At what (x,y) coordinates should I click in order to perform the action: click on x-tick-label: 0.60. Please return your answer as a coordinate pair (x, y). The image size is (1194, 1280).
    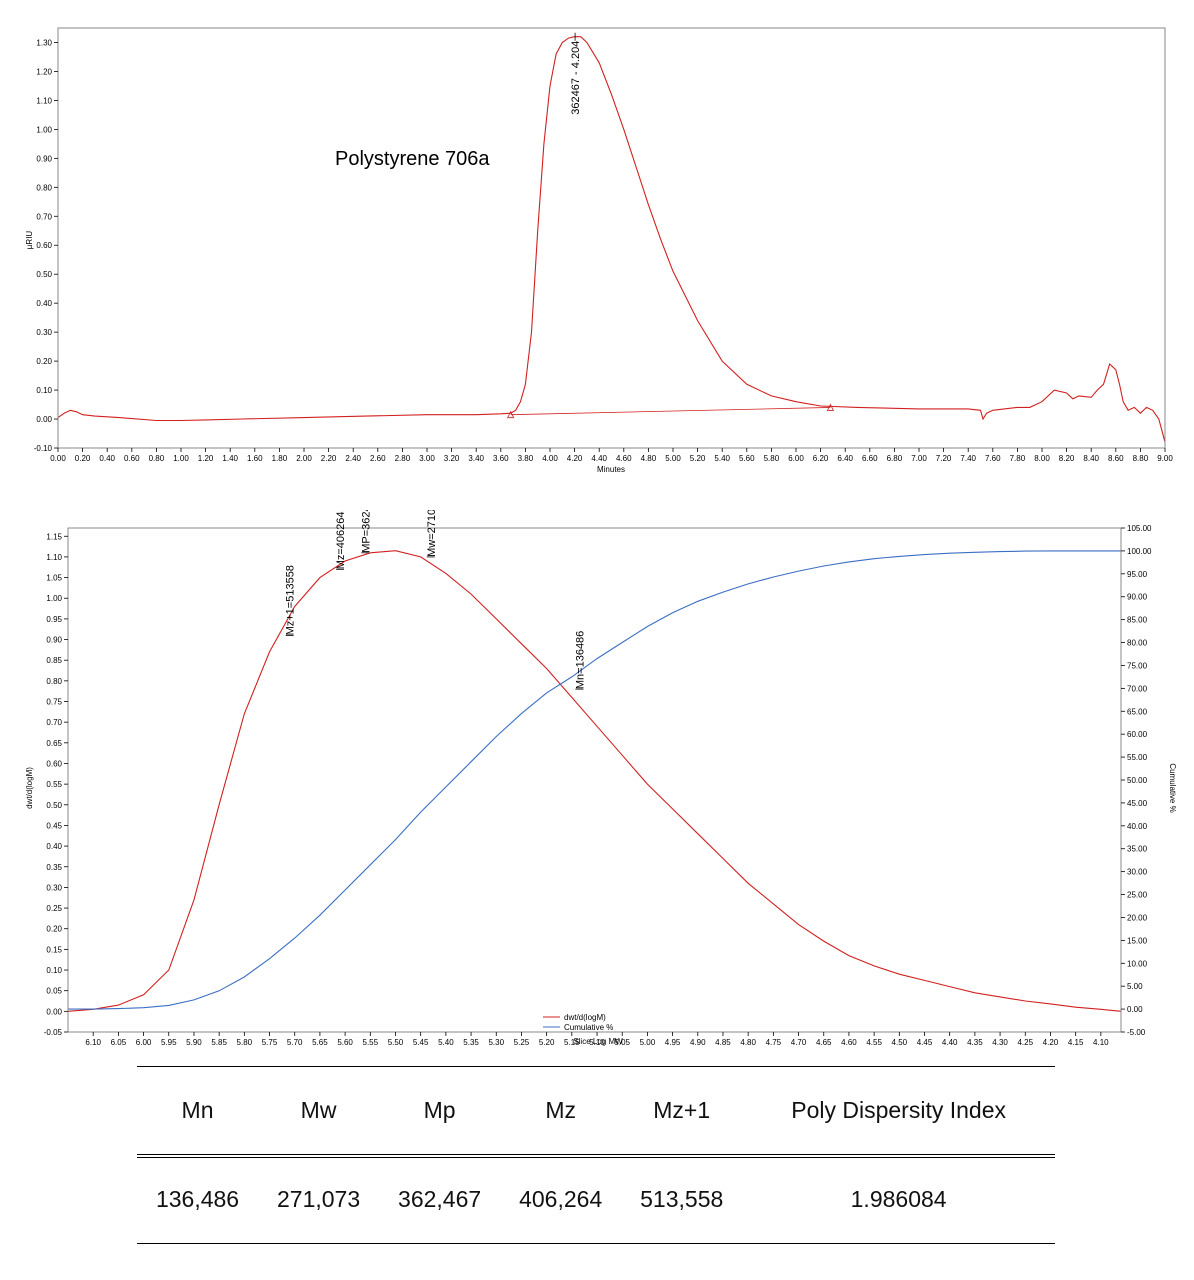
    Looking at the image, I should click on (132, 458).